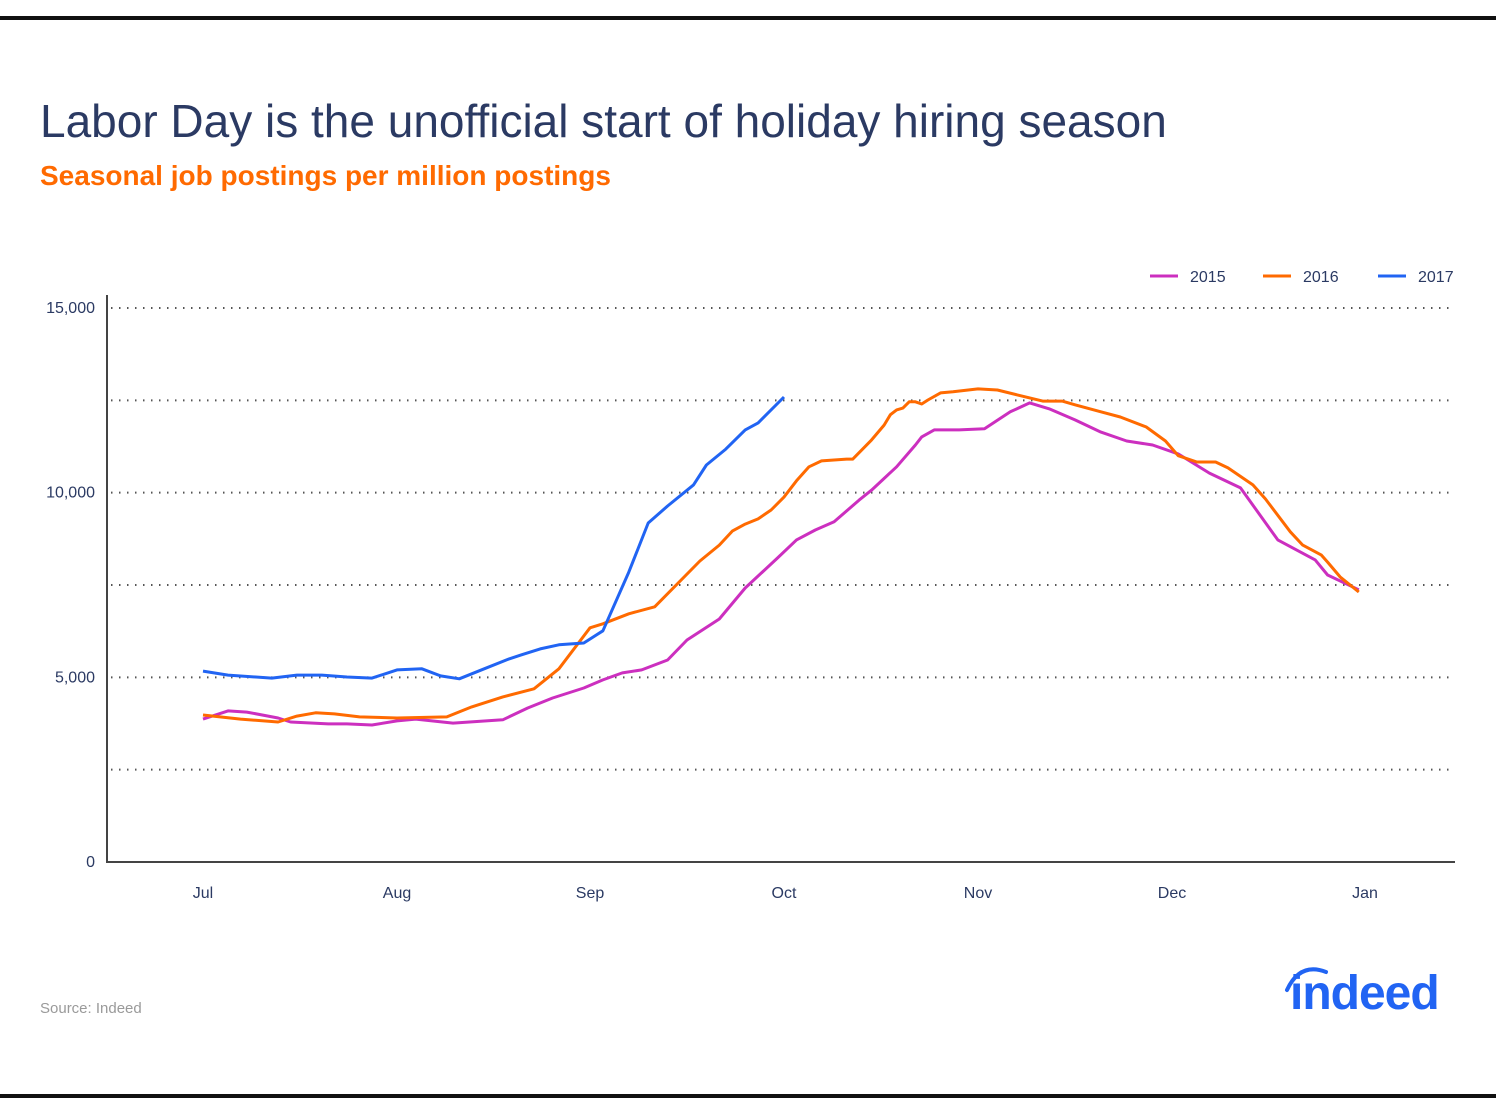  Describe the element at coordinates (70, 308) in the screenshot. I see `y-tick-label: 15,000` at that location.